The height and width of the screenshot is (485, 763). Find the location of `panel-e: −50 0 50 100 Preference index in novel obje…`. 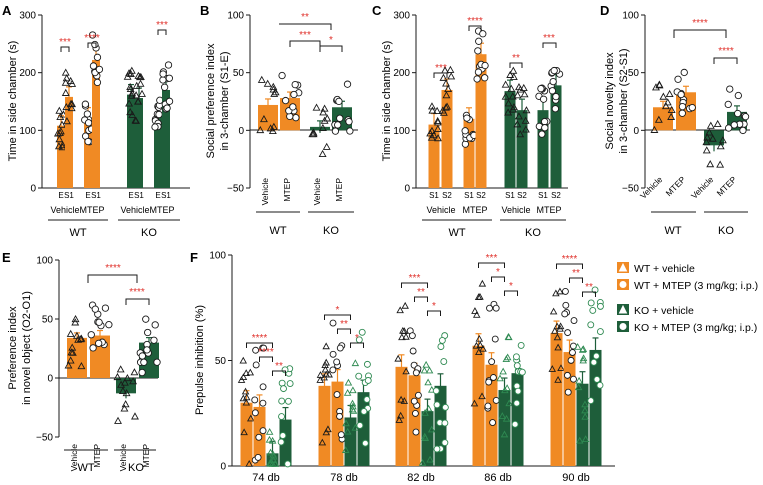

panel-e: −50 0 50 100 Preference index in novel obje… is located at coordinates (84, 365).